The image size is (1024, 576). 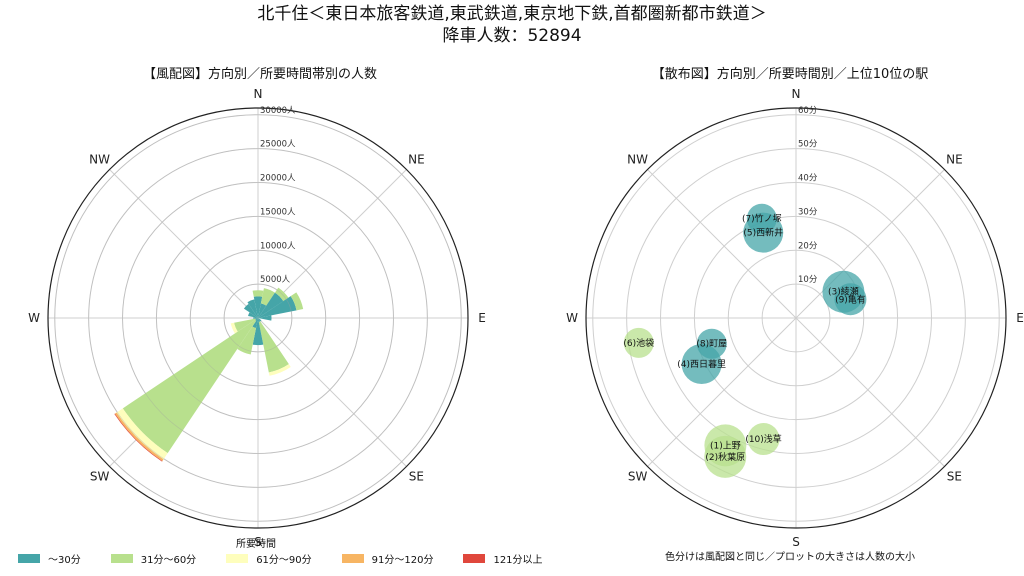 What do you see at coordinates (808, 246) in the screenshot?
I see `scatter-radial-tick-label: 20分` at bounding box center [808, 246].